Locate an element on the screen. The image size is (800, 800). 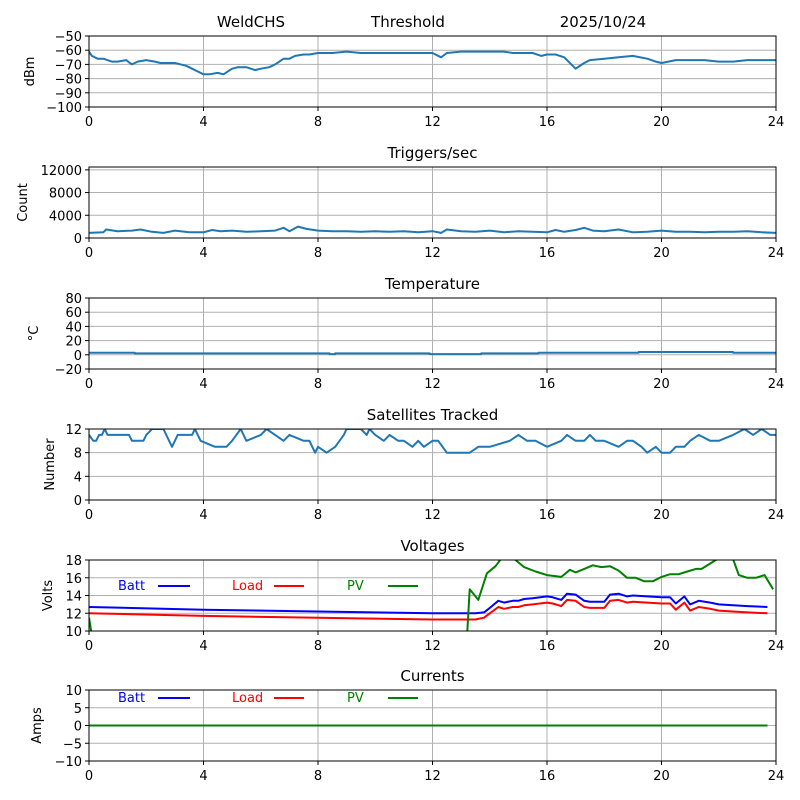
y-tick-label: 20 is located at coordinates (73, 342).